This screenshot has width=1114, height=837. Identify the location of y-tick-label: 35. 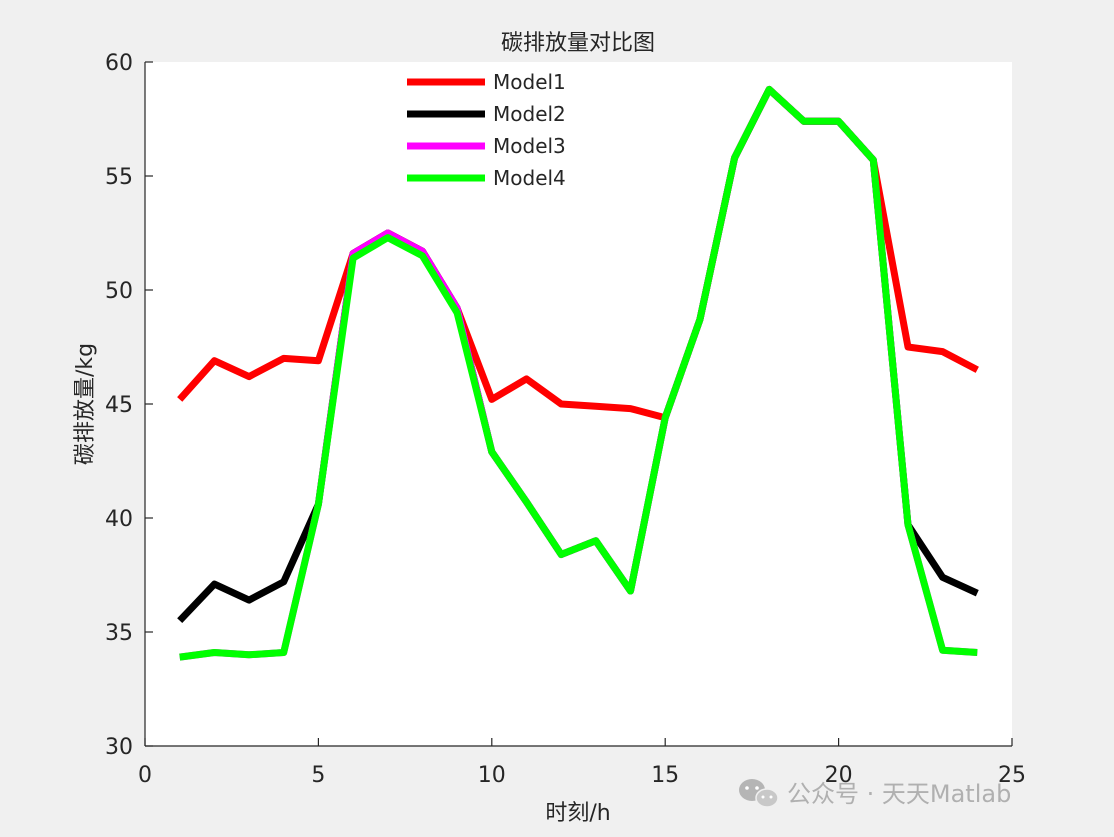
(119, 633).